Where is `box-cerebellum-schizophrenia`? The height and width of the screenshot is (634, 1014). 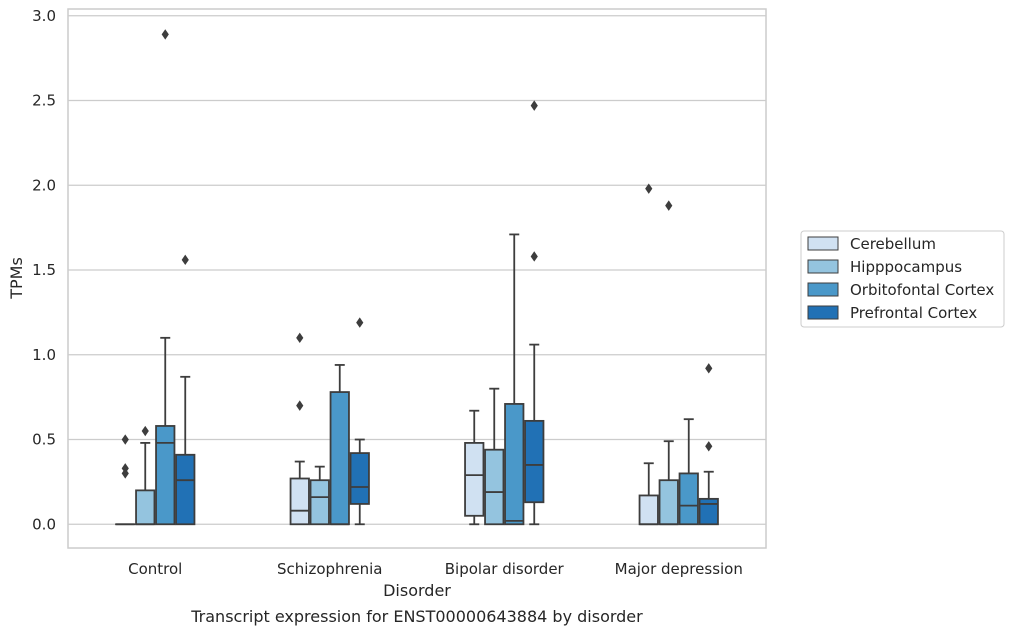 box-cerebellum-schizophrenia is located at coordinates (299, 429).